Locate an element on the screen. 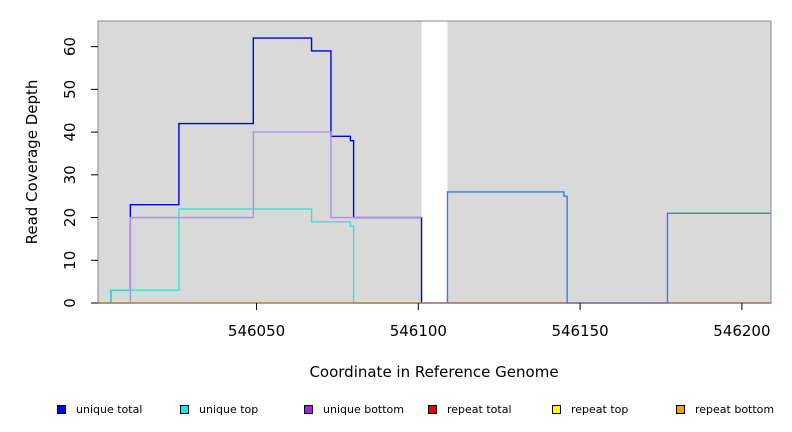  gap-region is located at coordinates (434, 162).